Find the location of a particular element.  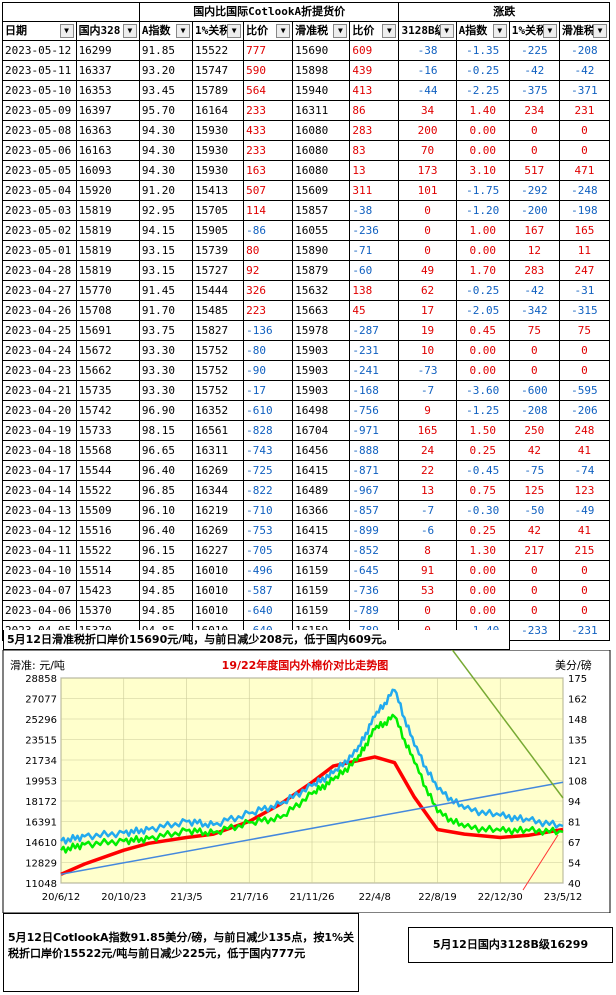

series-line-import is located at coordinates (312, 766).